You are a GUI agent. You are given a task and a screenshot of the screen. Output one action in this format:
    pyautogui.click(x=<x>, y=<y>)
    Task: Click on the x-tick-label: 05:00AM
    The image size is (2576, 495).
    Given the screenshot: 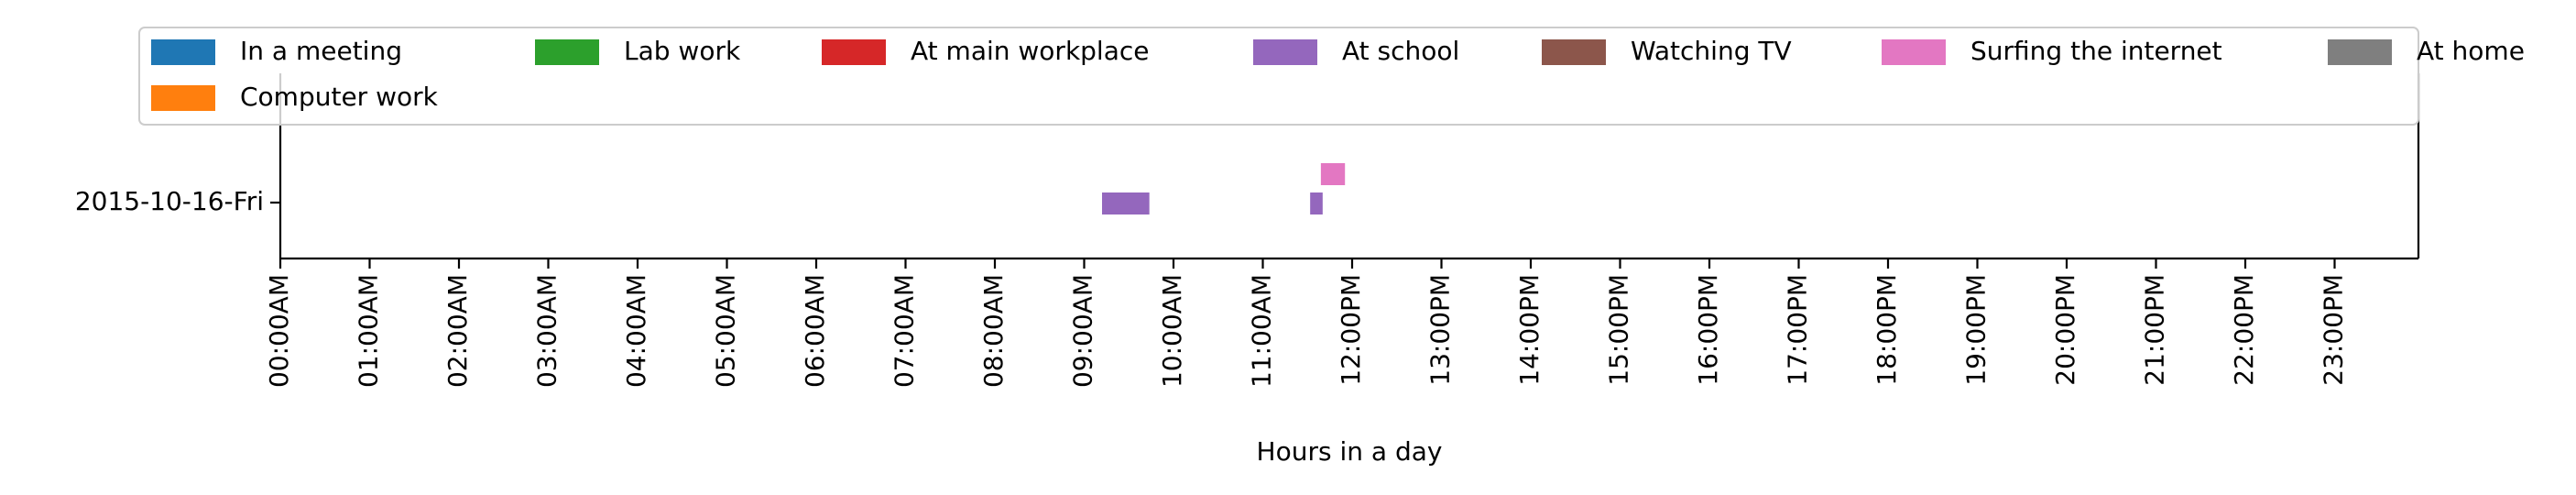 What is the action you would take?
    pyautogui.click(x=726, y=331)
    